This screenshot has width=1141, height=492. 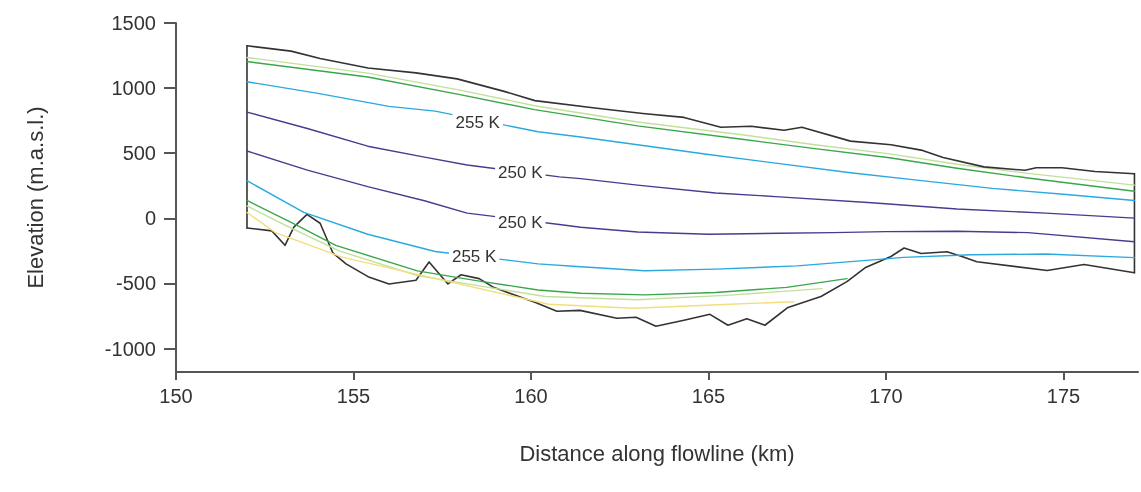 I want to click on y-tick-label: 500, so click(x=139, y=153).